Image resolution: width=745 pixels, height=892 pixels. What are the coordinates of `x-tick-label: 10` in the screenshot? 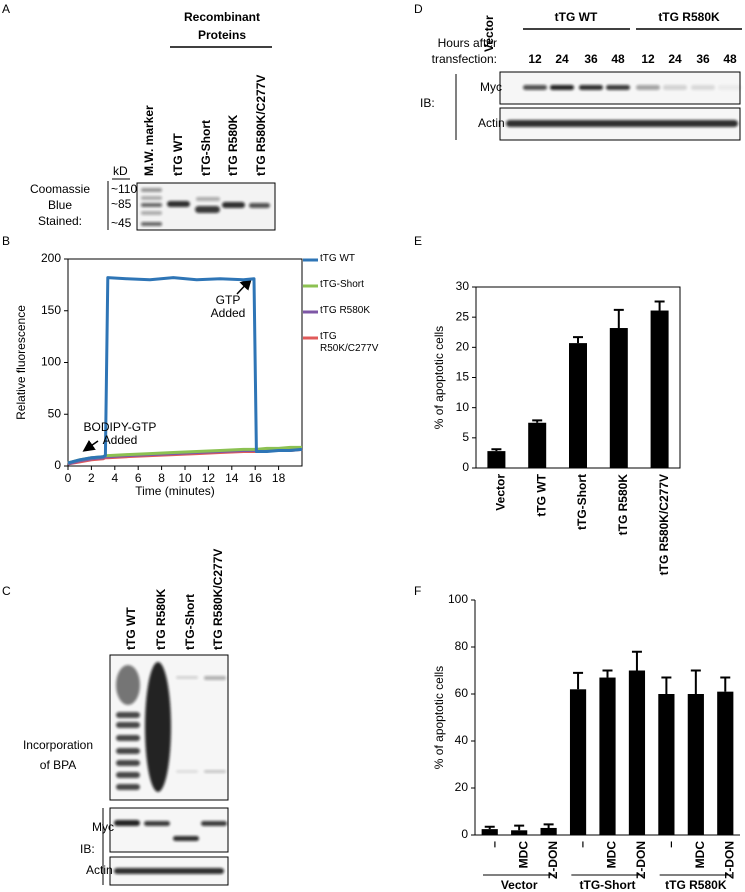 It's located at (185, 478).